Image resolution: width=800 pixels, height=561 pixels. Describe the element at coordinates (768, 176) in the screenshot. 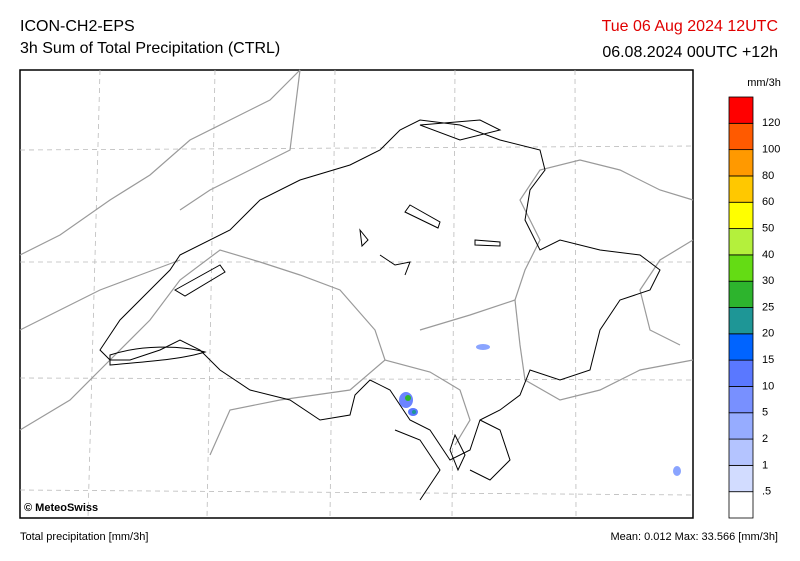

I see `colorbar-label: 80` at that location.